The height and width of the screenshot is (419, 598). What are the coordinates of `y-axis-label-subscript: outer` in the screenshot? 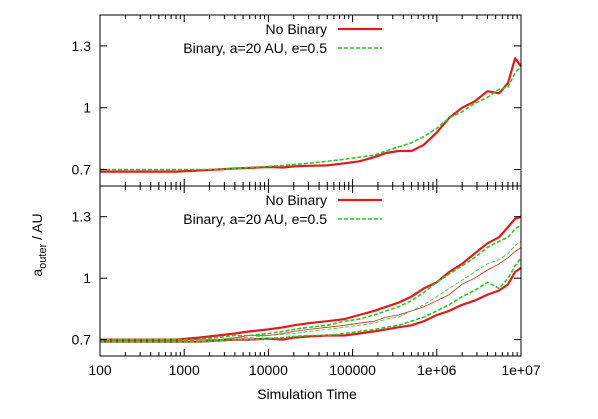 It's located at (43, 255).